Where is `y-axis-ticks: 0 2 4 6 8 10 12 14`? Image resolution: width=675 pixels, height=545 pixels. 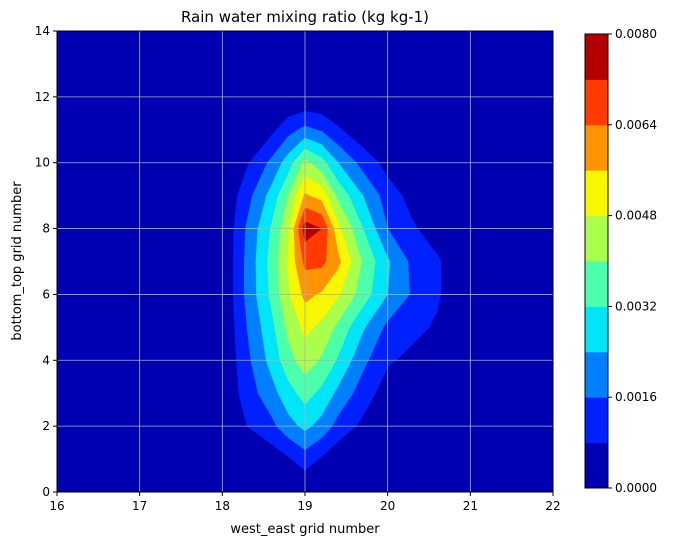
y-axis-ticks: 0 2 4 6 8 10 12 14 is located at coordinates (46, 261).